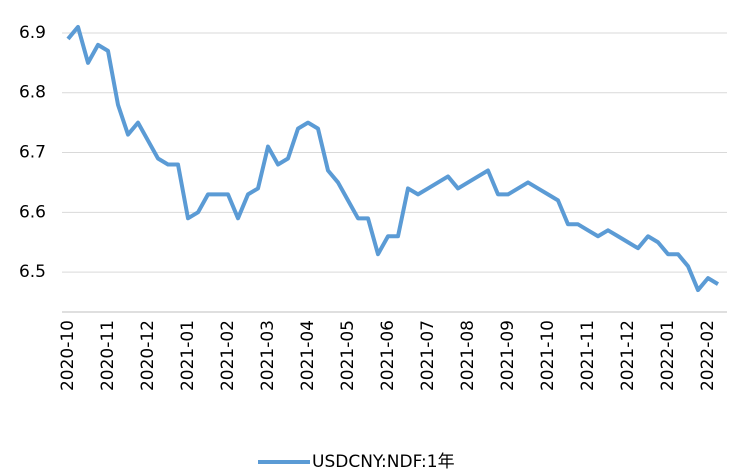  What do you see at coordinates (32, 212) in the screenshot?
I see `y-tick-label: 6.6` at bounding box center [32, 212].